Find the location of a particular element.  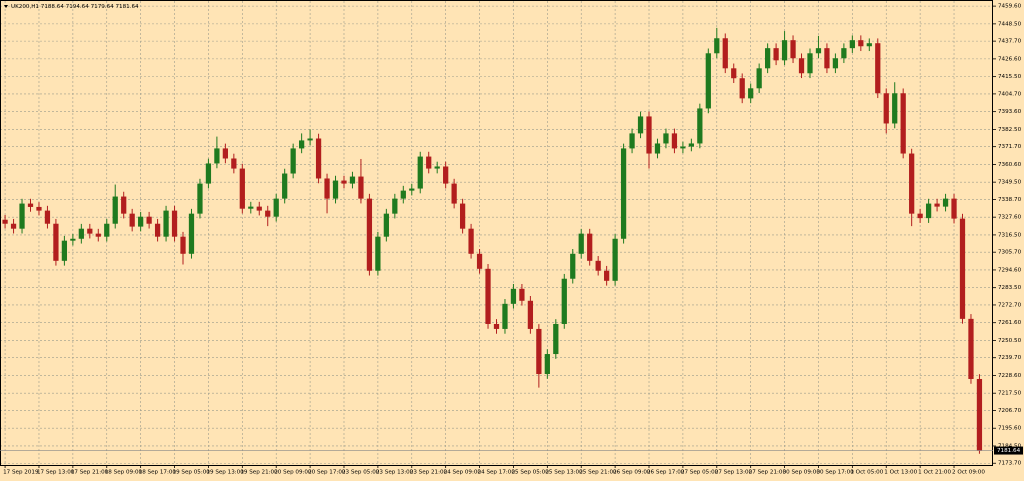

x-tick-label: 23 Sep 05:00 is located at coordinates (361, 473).